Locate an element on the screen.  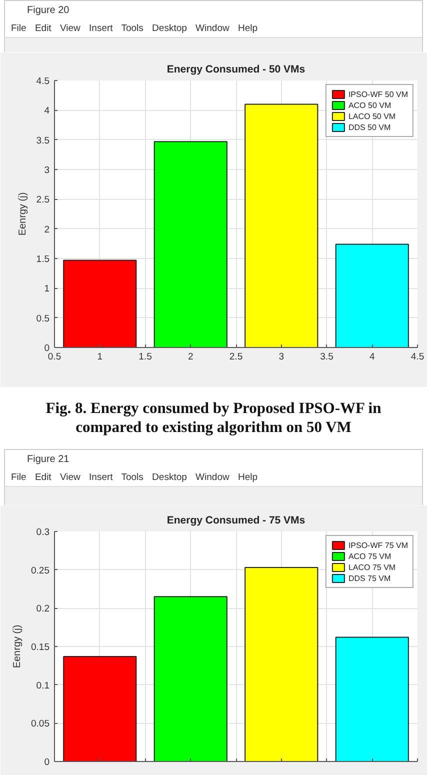
legend-label: IPSO-WF 75 VM is located at coordinates (378, 545).